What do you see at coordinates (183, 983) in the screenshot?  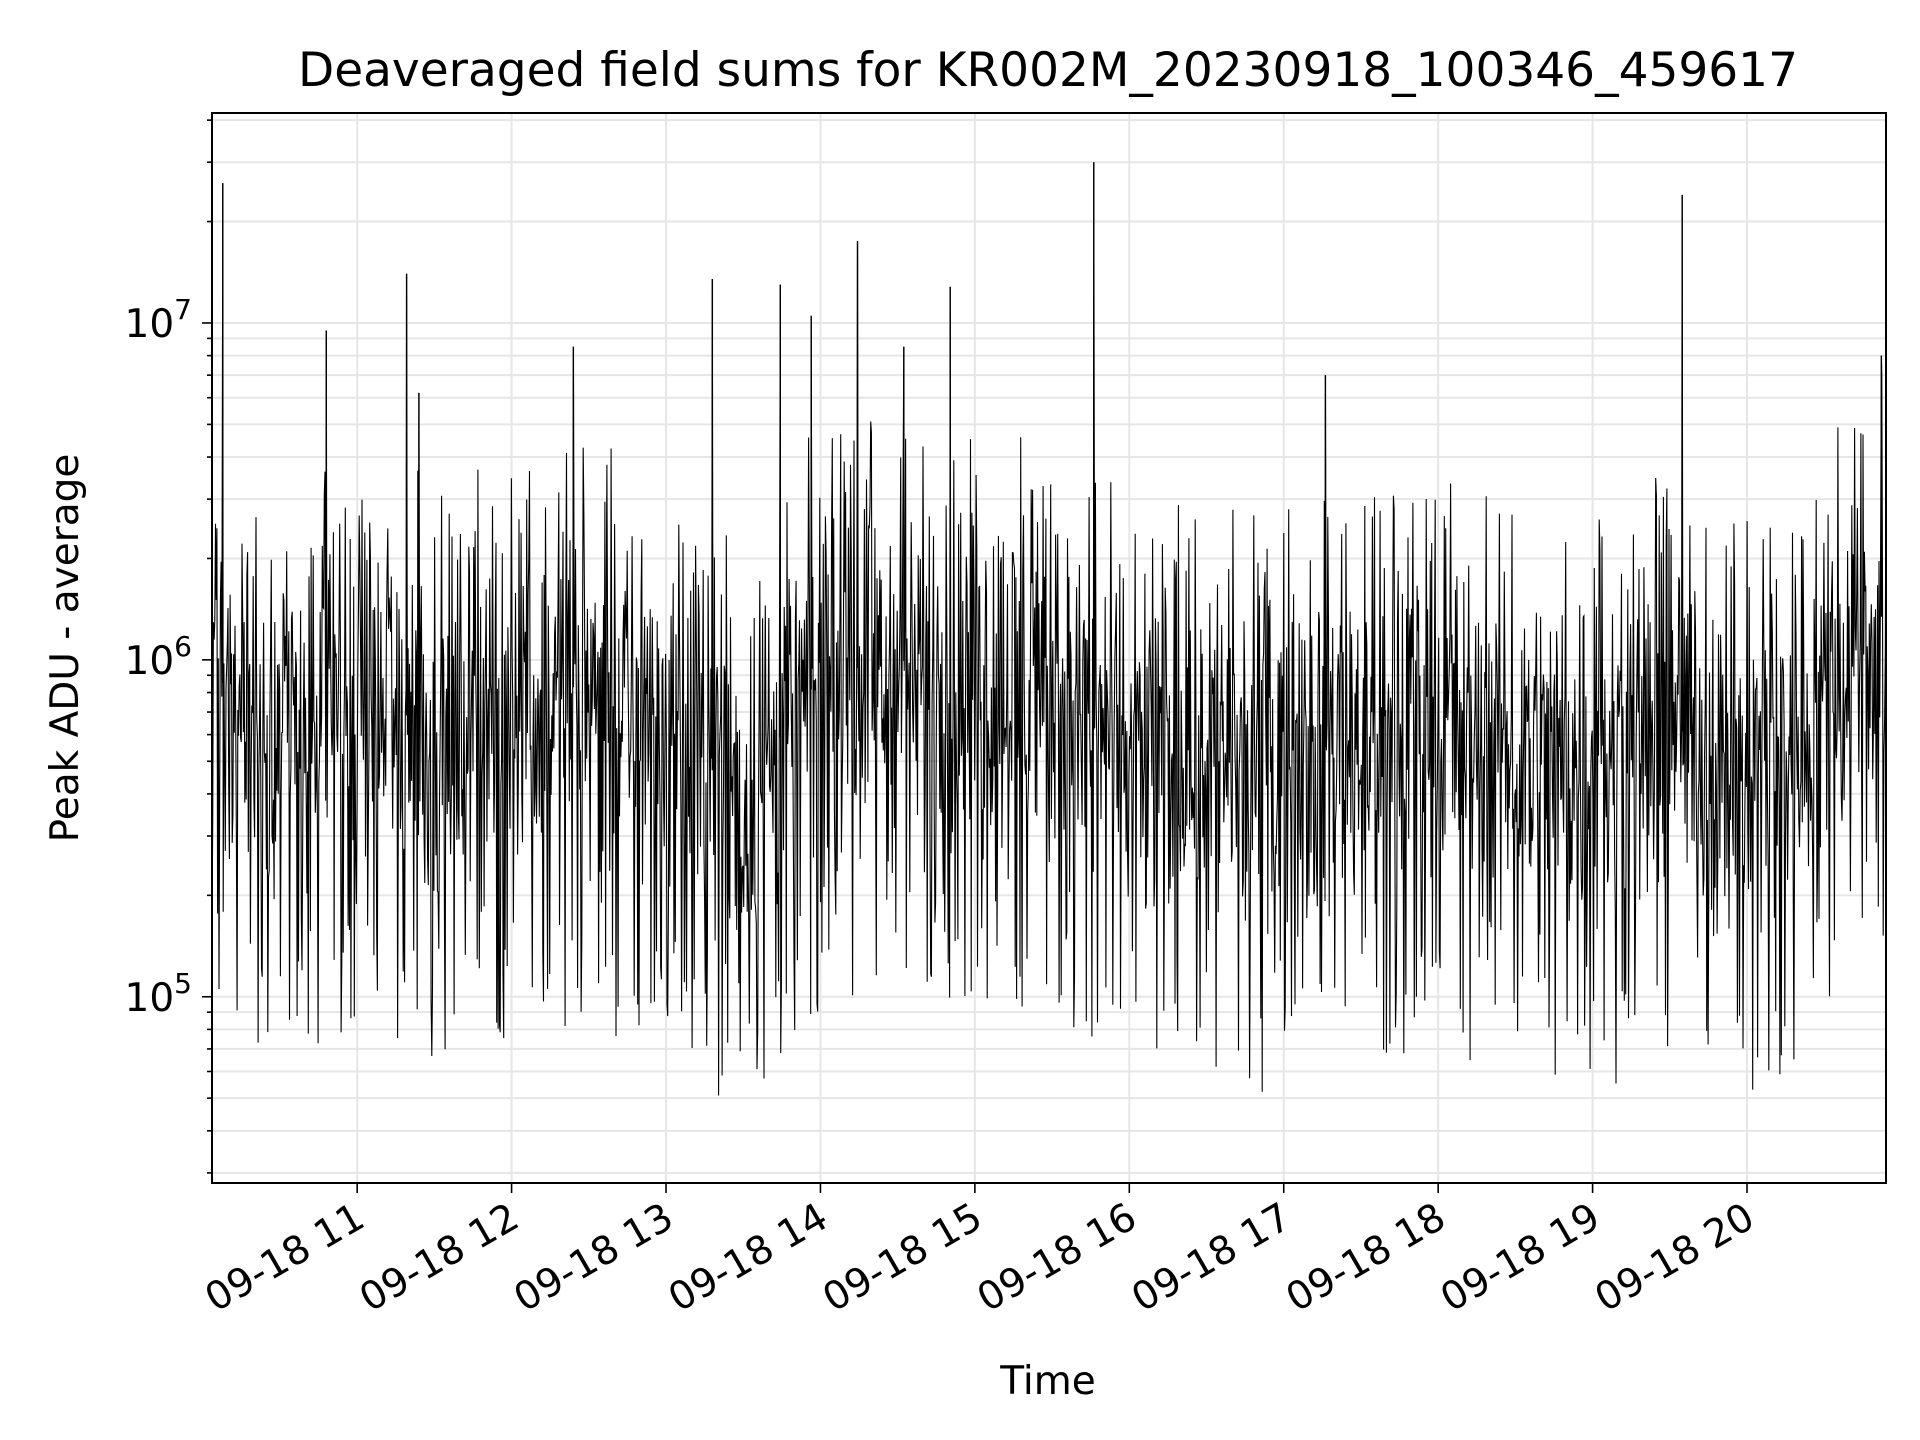 I see `y-tick-exponent: 5` at bounding box center [183, 983].